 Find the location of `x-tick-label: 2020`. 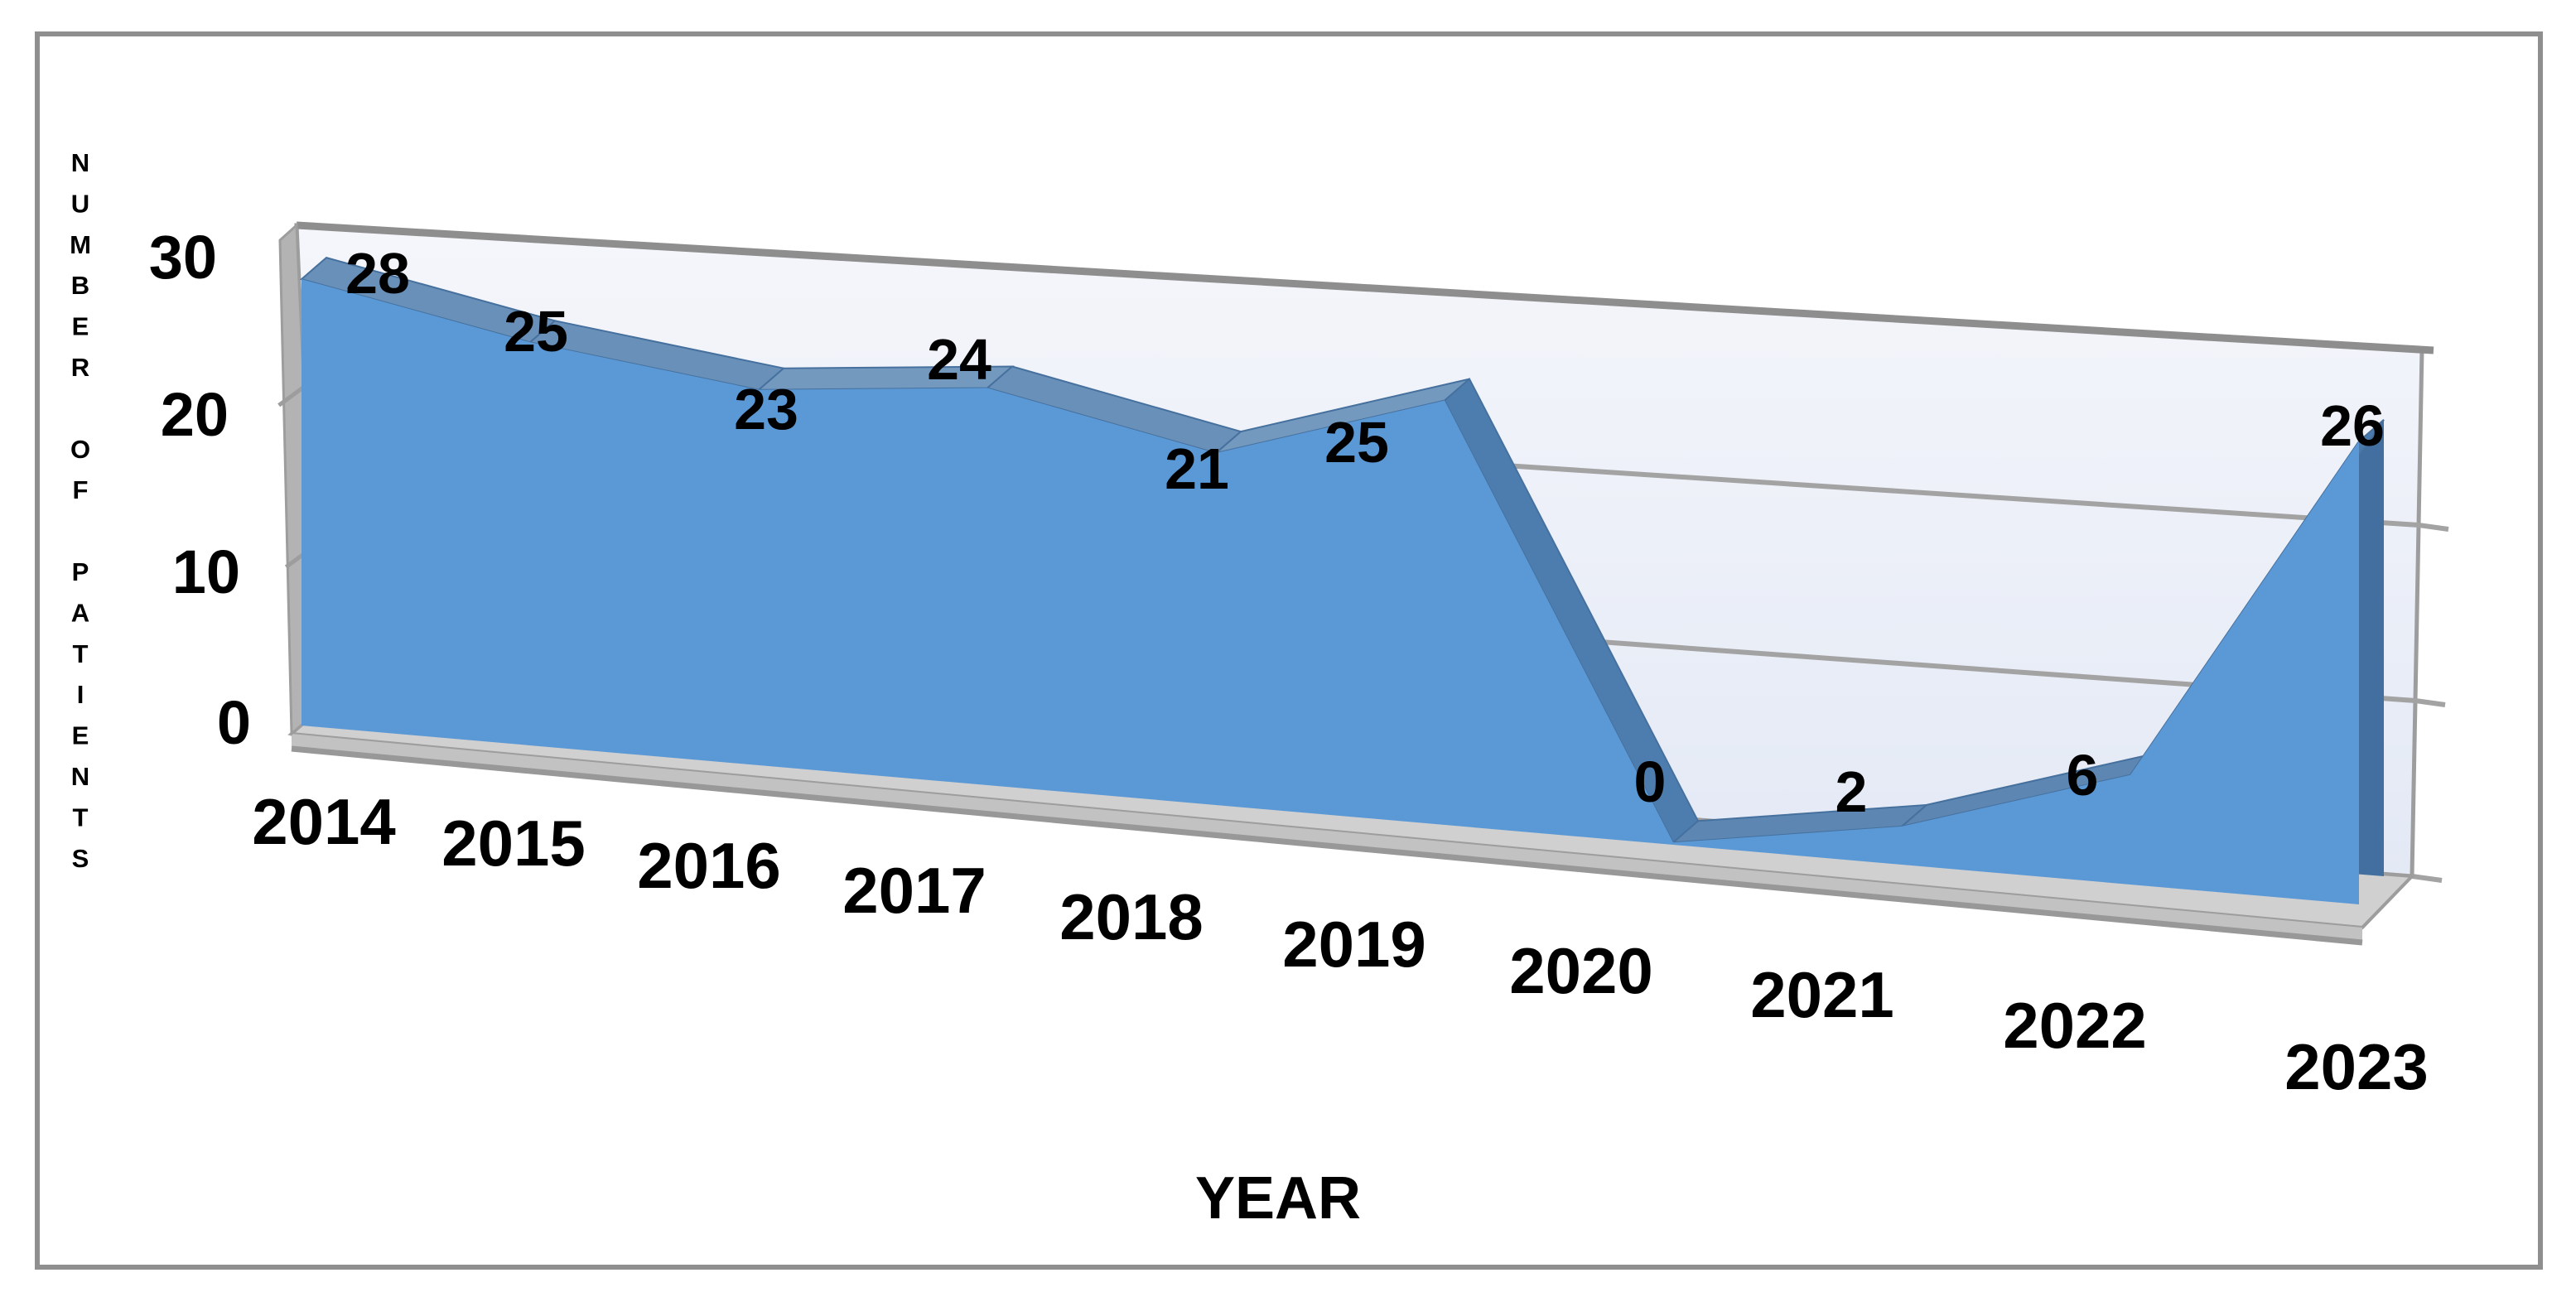

x-tick-label: 2020 is located at coordinates (1581, 970).